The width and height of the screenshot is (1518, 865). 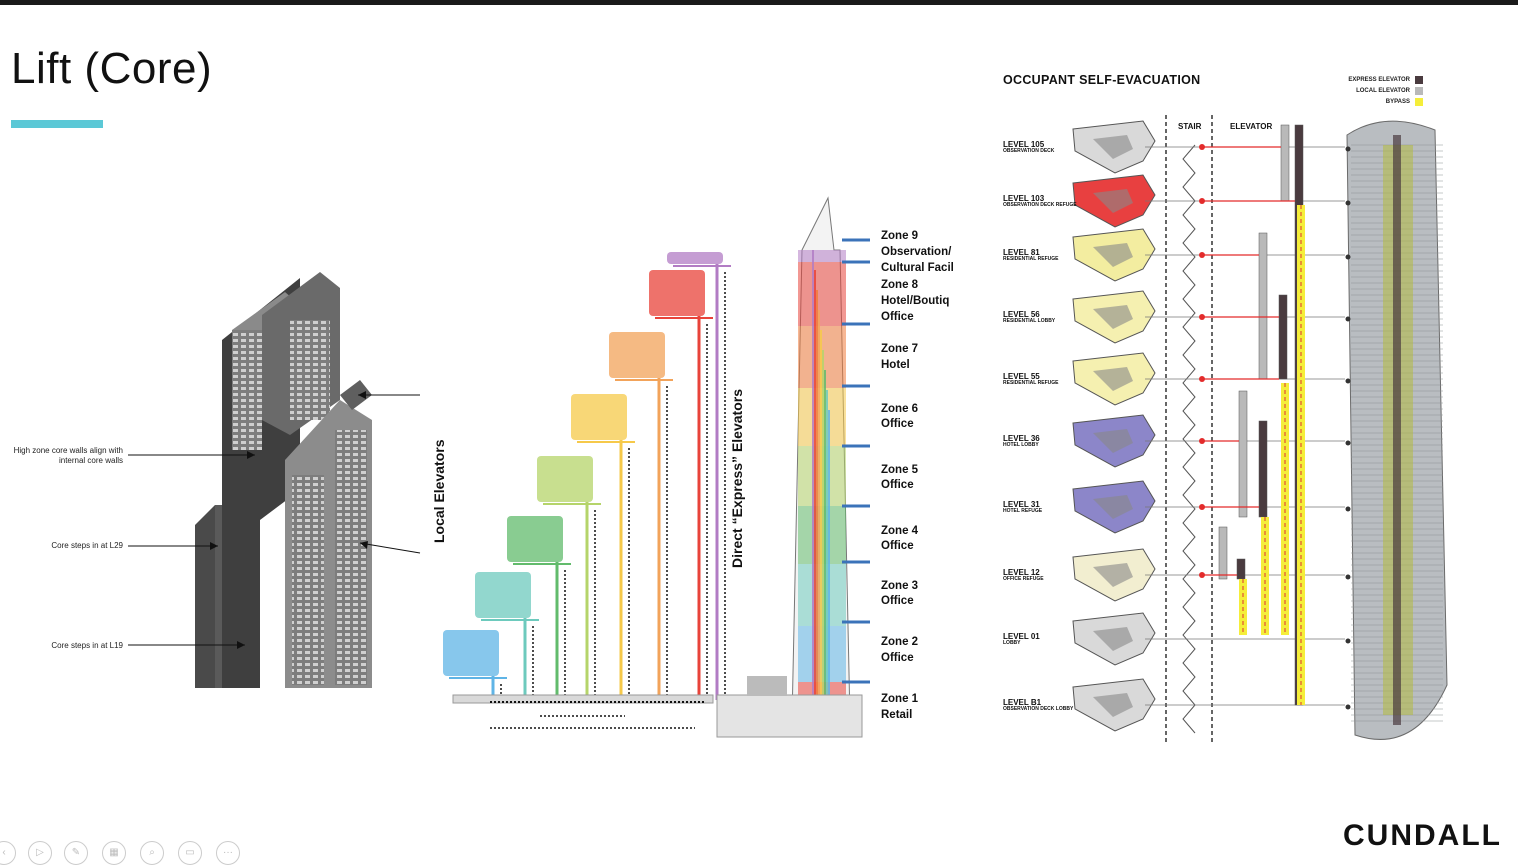 What do you see at coordinates (1029, 151) in the screenshot?
I see `level-description: OBSERVATION DECK` at bounding box center [1029, 151].